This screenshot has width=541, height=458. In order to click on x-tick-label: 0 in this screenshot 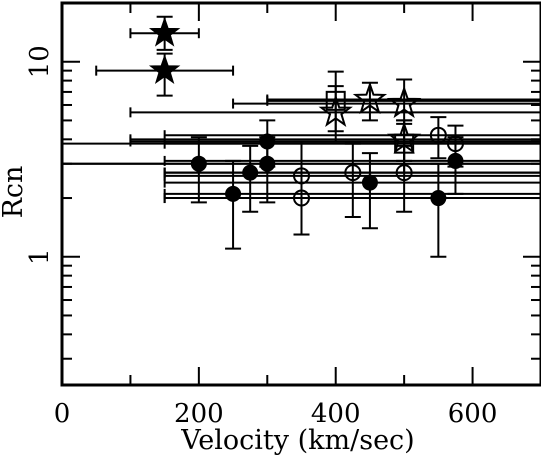, I will do `click(62, 414)`.